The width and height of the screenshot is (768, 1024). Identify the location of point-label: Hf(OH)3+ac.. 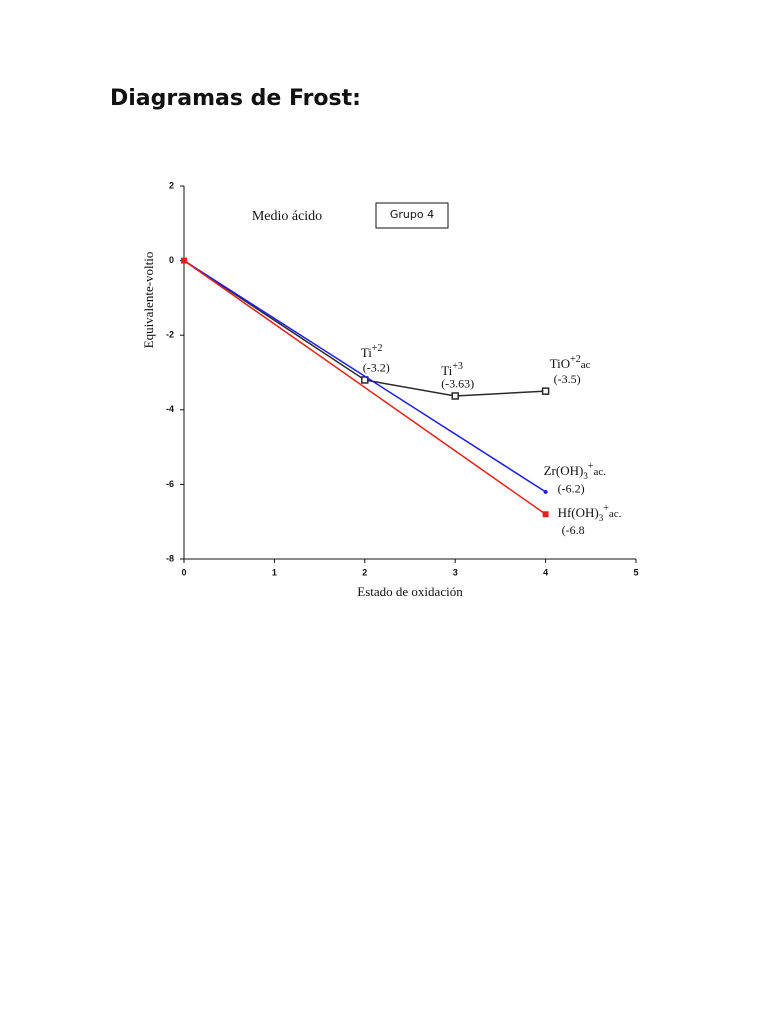
(590, 513).